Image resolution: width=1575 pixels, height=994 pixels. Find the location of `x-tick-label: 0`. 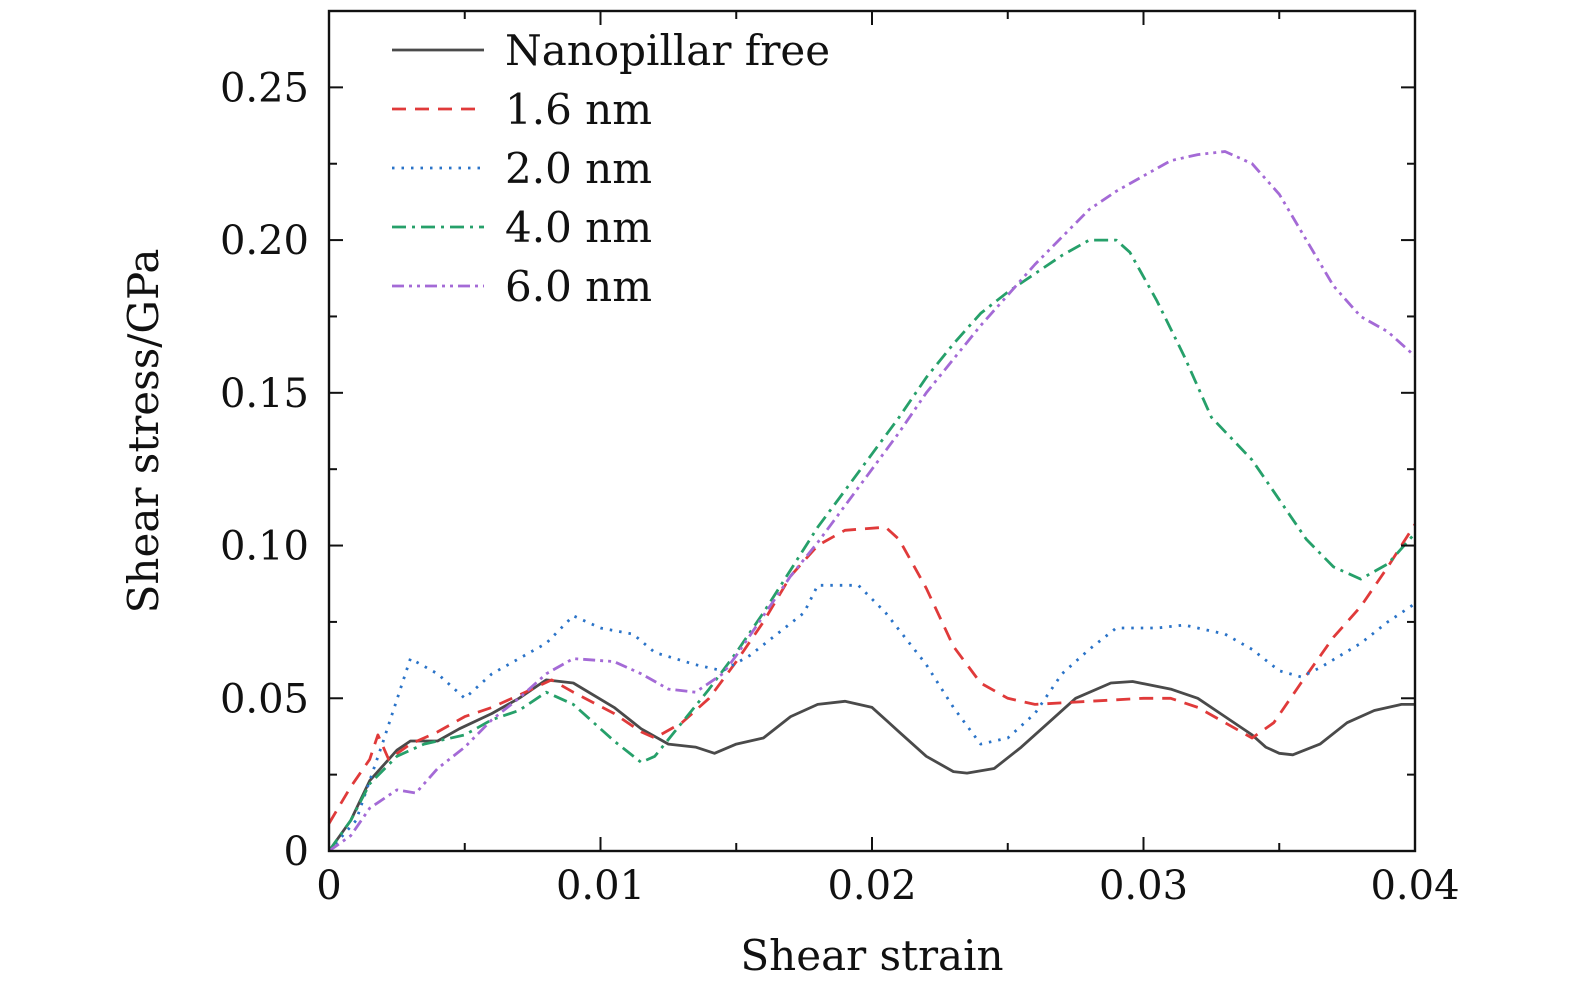

x-tick-label: 0 is located at coordinates (328, 886).